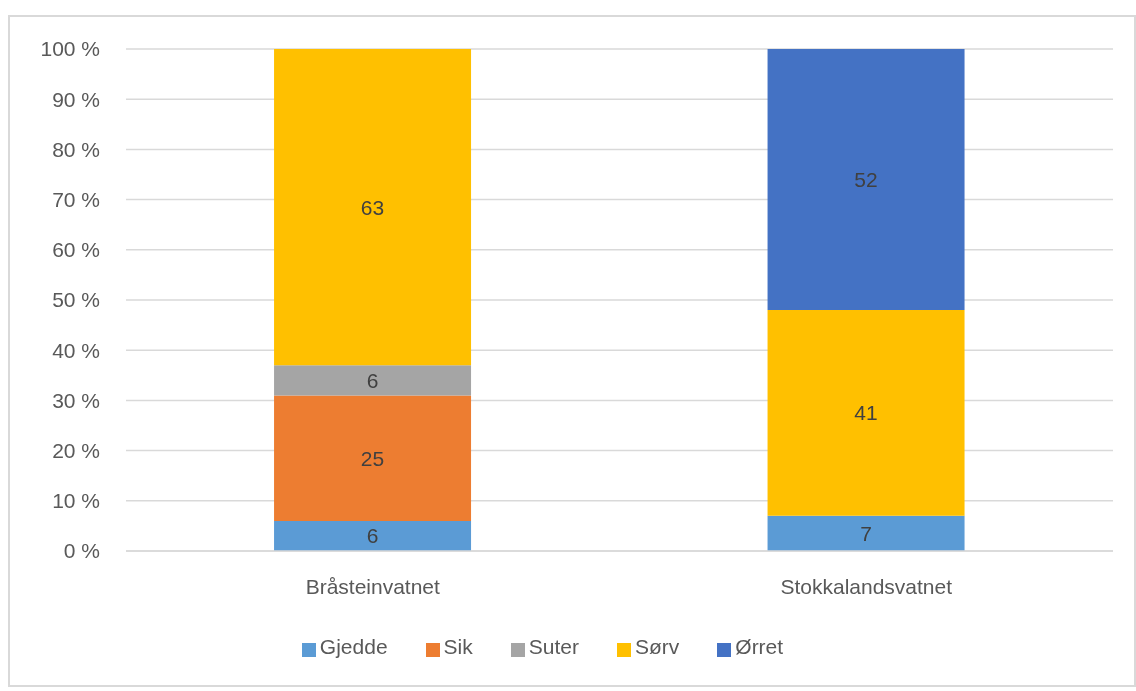 The width and height of the screenshot is (1136, 691). I want to click on y-tick-label: 40 %, so click(76, 350).